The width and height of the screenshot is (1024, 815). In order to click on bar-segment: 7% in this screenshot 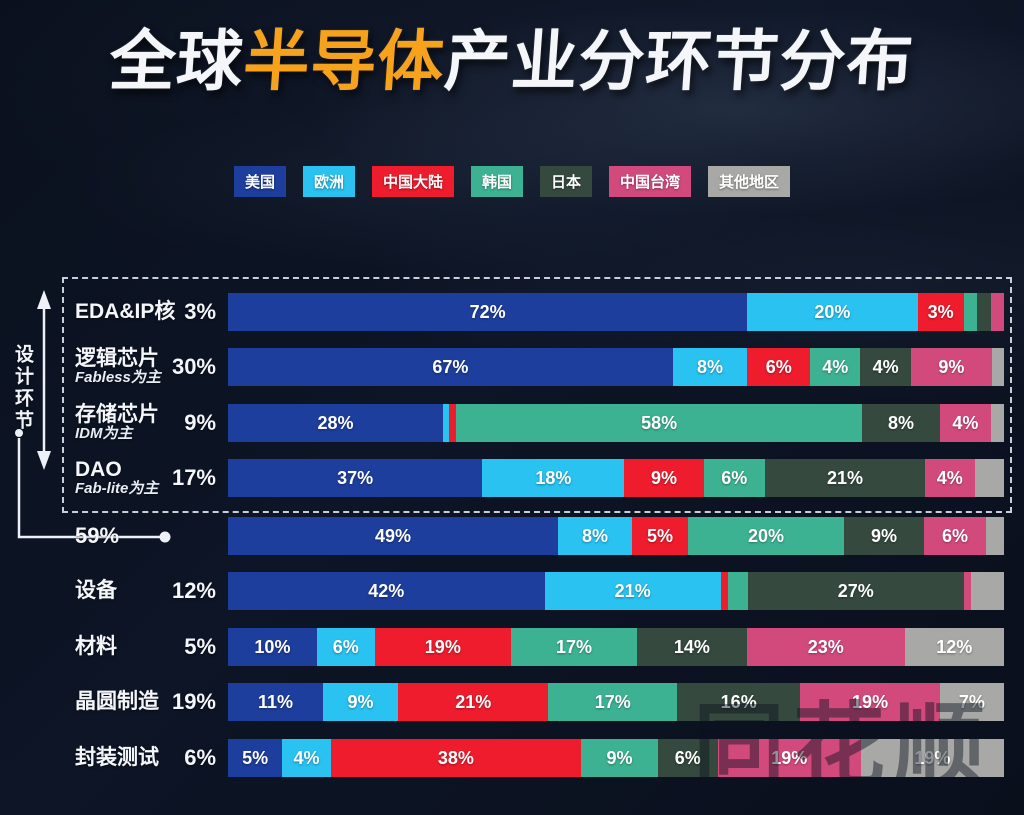, I will do `click(971, 702)`.